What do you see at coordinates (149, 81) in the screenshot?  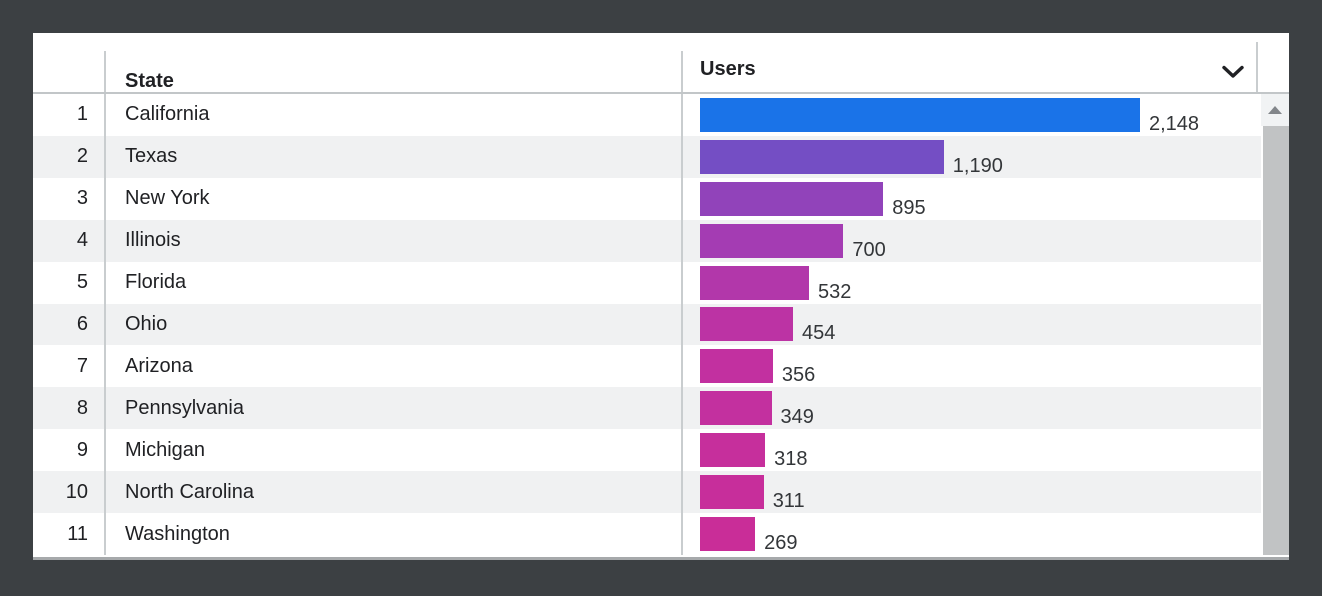 I see `state-column-label: State` at bounding box center [149, 81].